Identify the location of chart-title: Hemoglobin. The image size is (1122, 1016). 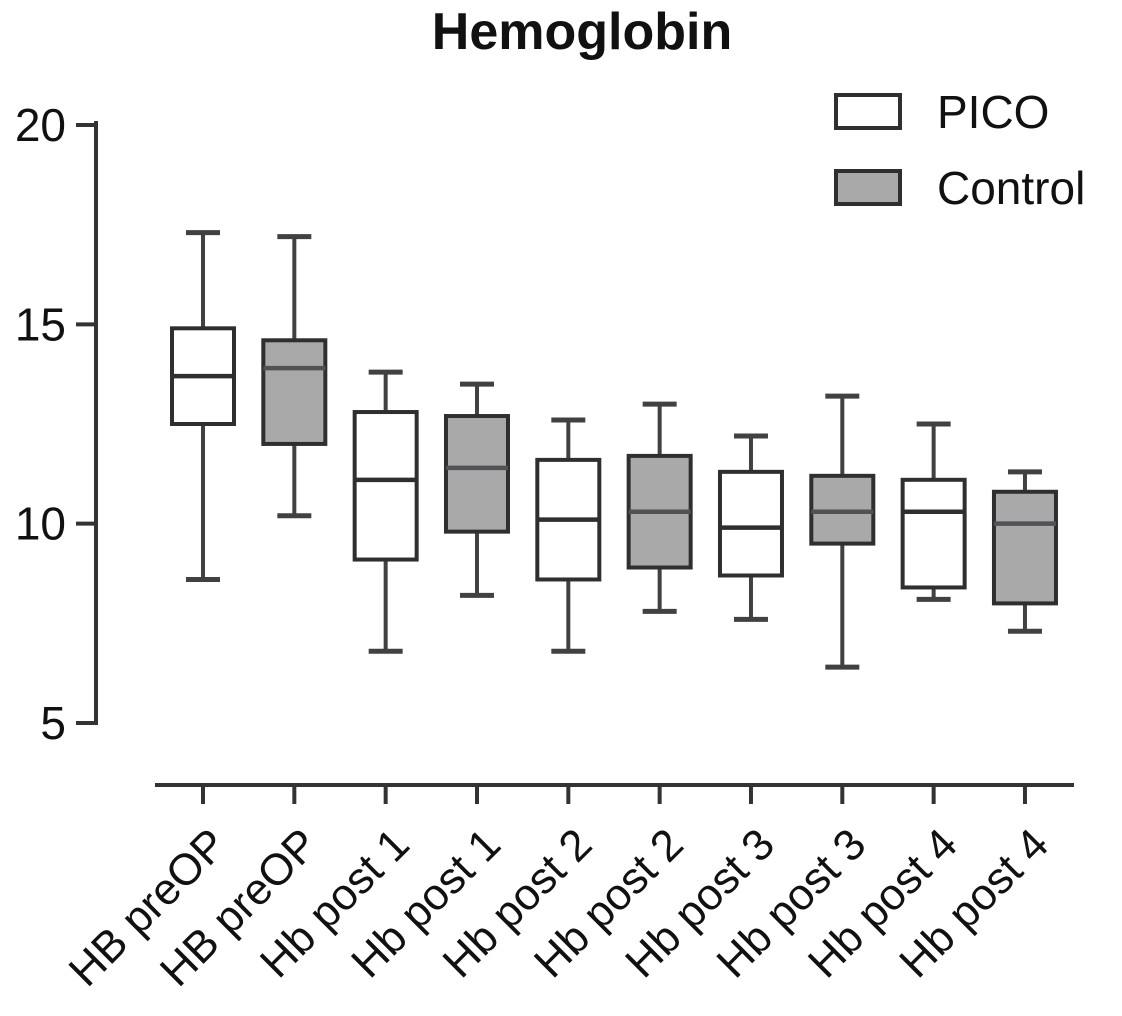
(582, 32).